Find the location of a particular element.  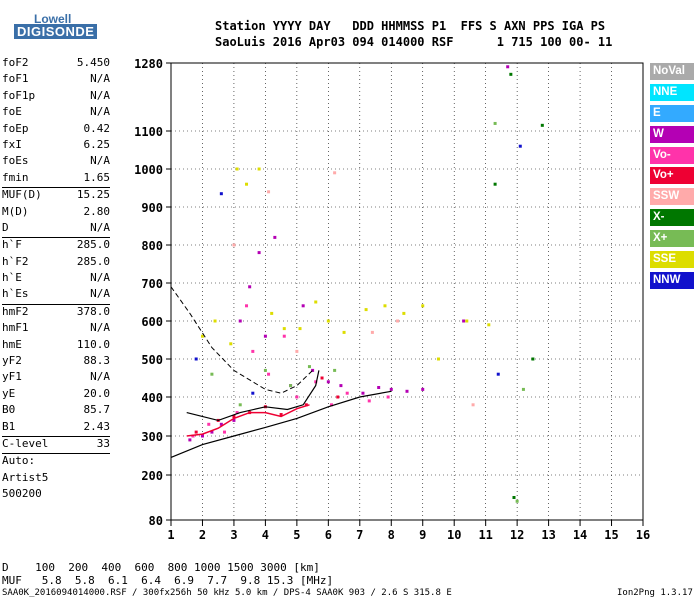

y-tick-label: 1280 is located at coordinates (148, 64).